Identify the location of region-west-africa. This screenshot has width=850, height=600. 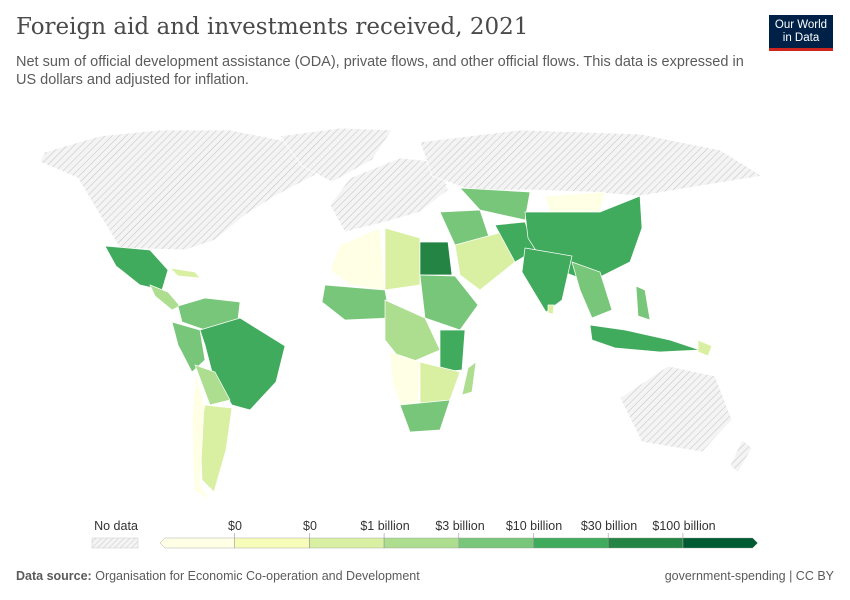
(356, 302).